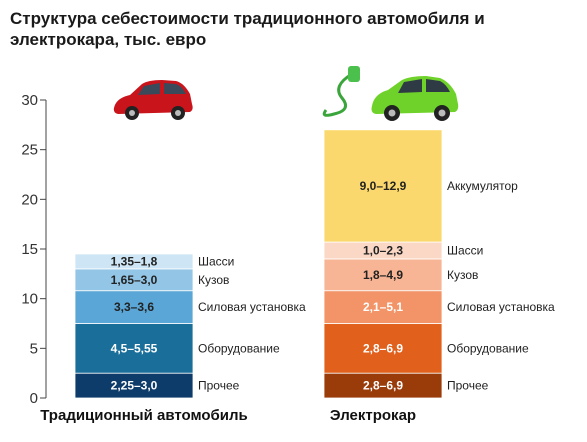  What do you see at coordinates (29, 150) in the screenshot?
I see `y-tick-label: 25` at bounding box center [29, 150].